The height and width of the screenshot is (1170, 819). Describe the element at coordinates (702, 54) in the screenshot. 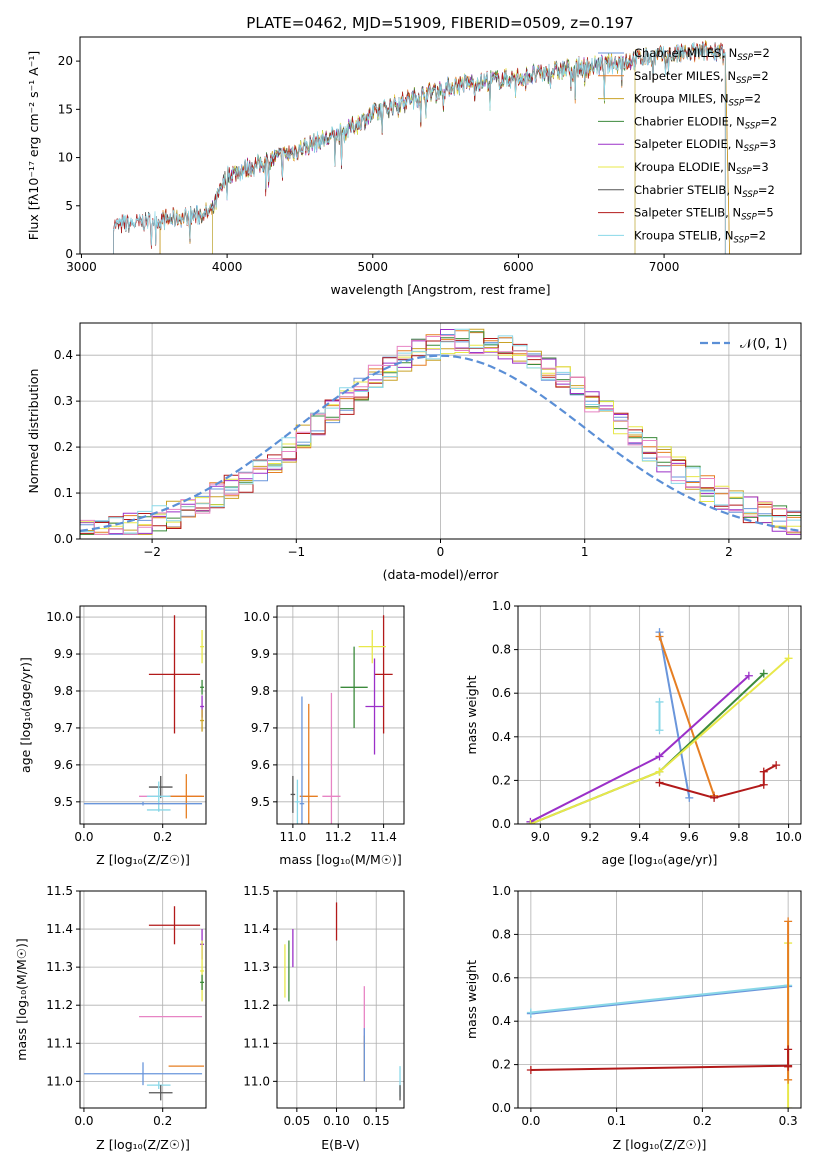

I see `legend-label: Chabrier MILES, NSSP=2` at that location.